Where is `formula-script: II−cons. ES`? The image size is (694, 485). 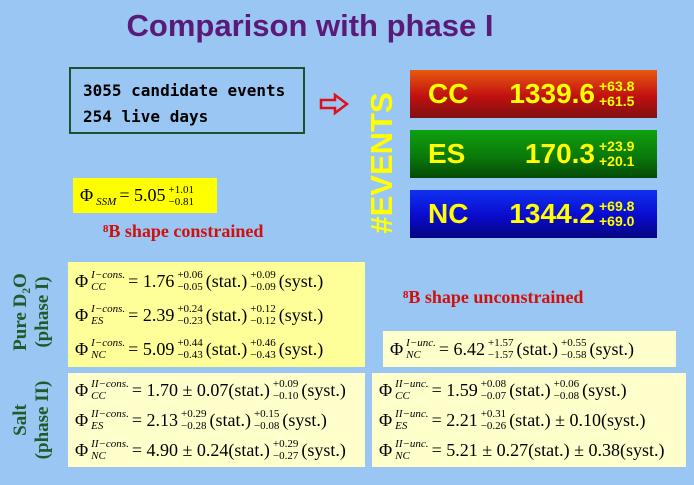 formula-script: II−cons. ES is located at coordinates (110, 420).